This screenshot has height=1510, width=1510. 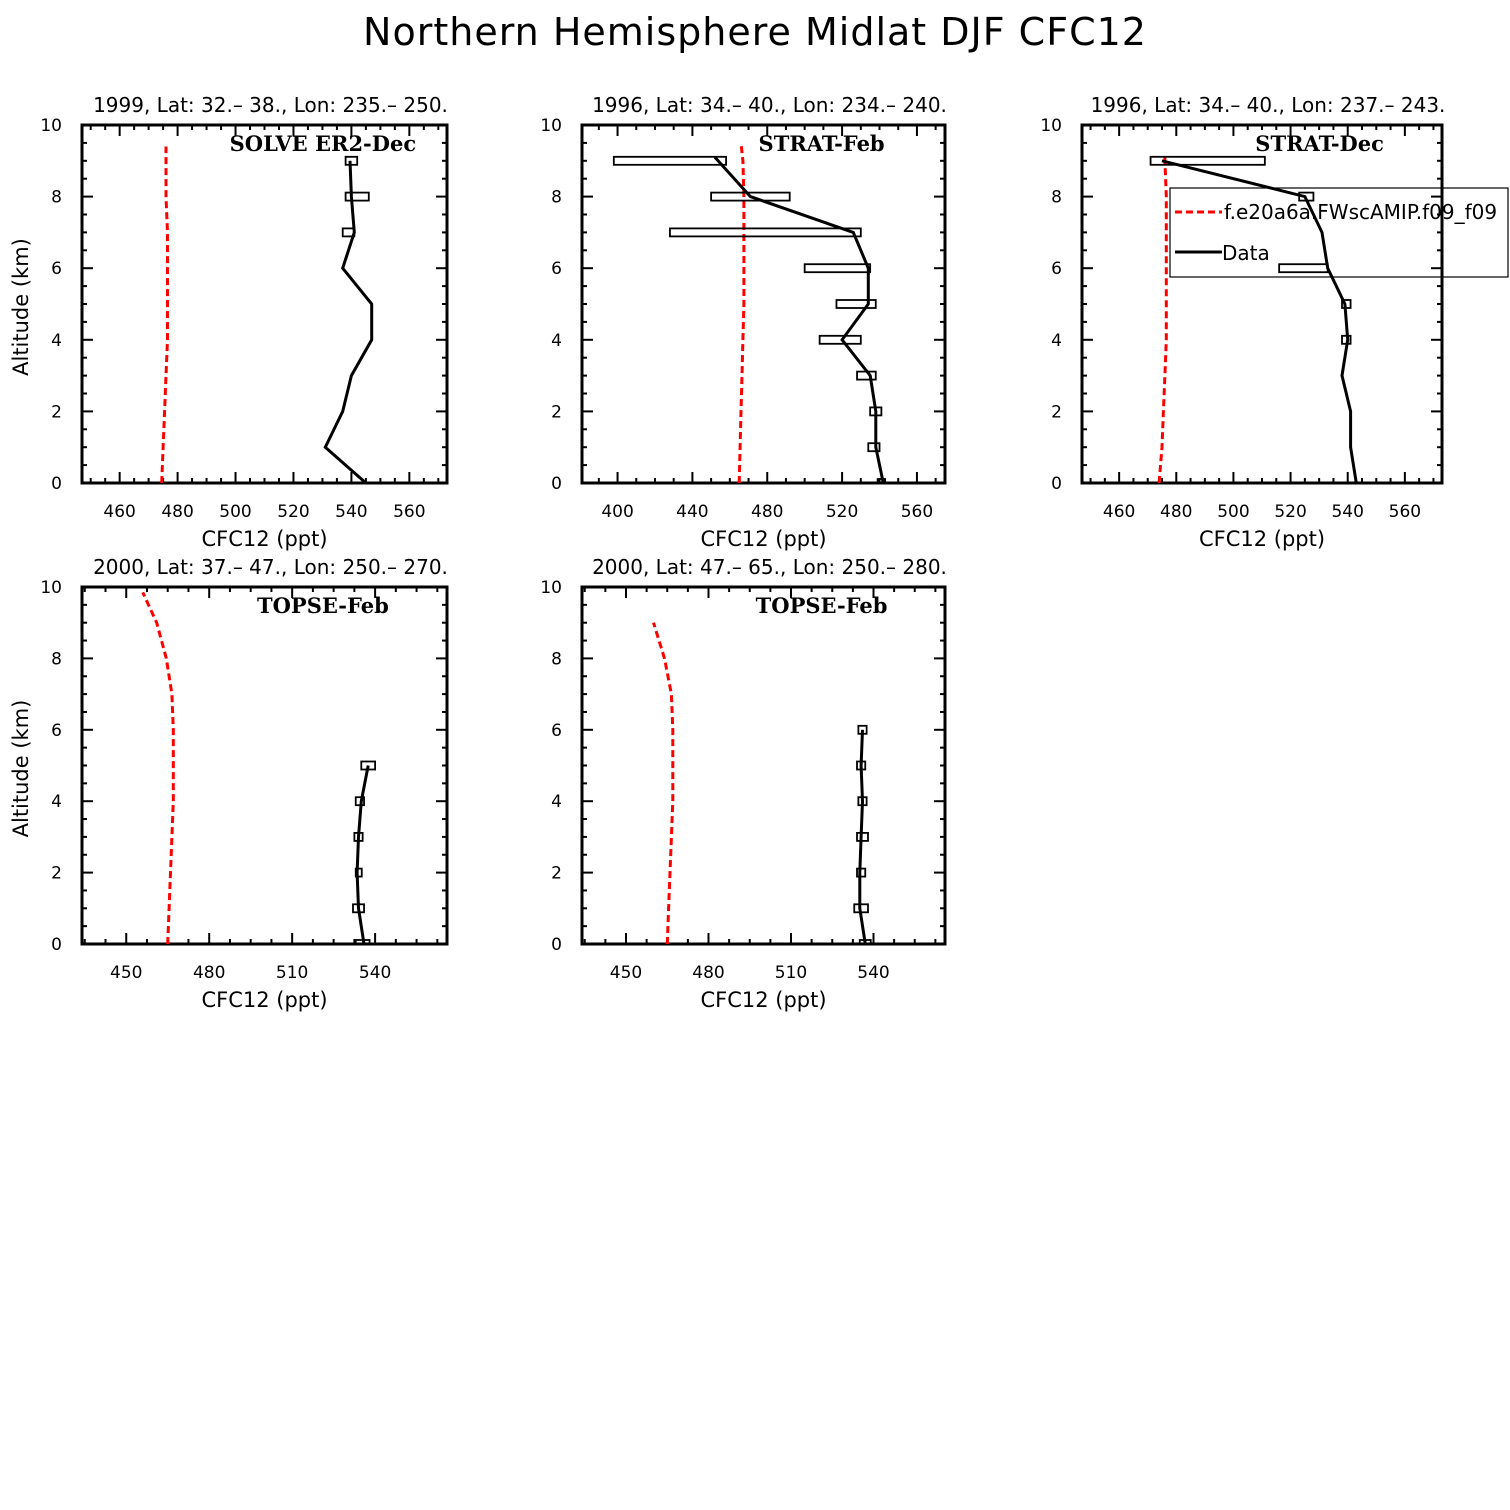 I want to click on legend-box, so click(x=1339, y=232).